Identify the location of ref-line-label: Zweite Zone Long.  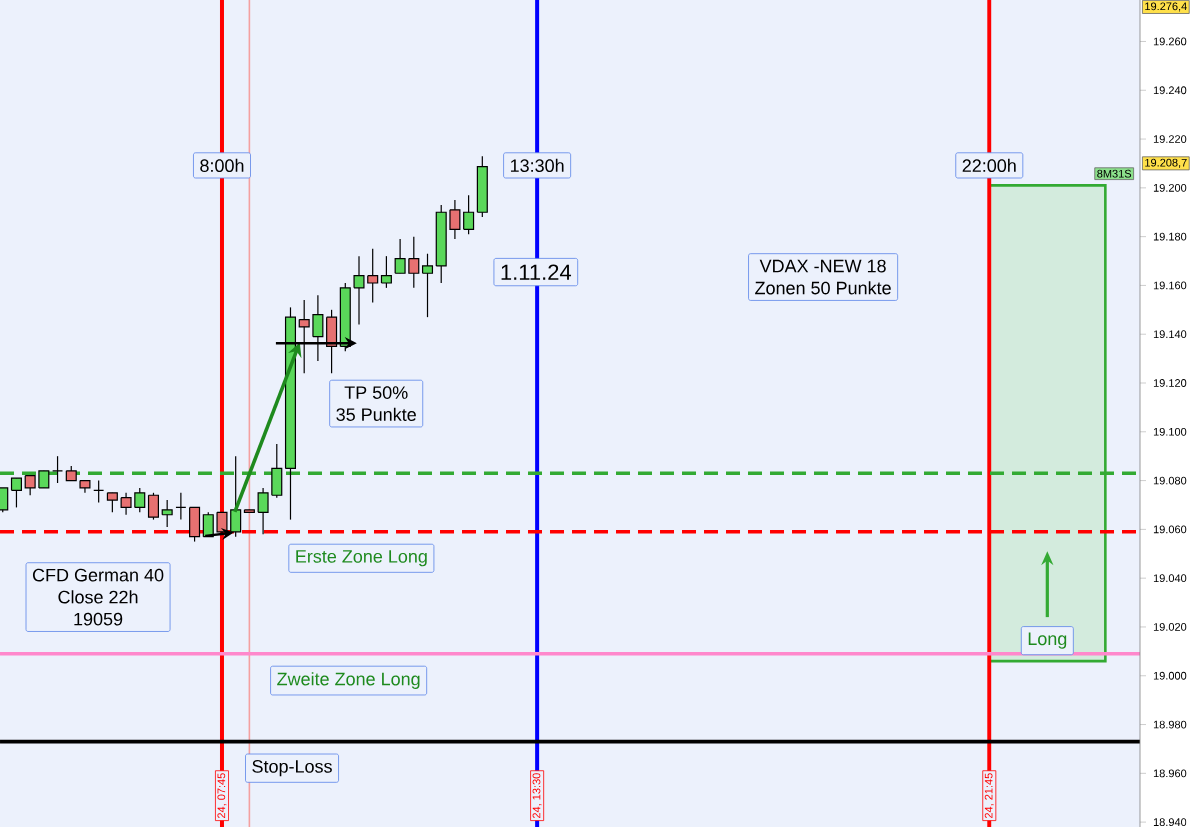
(348, 680).